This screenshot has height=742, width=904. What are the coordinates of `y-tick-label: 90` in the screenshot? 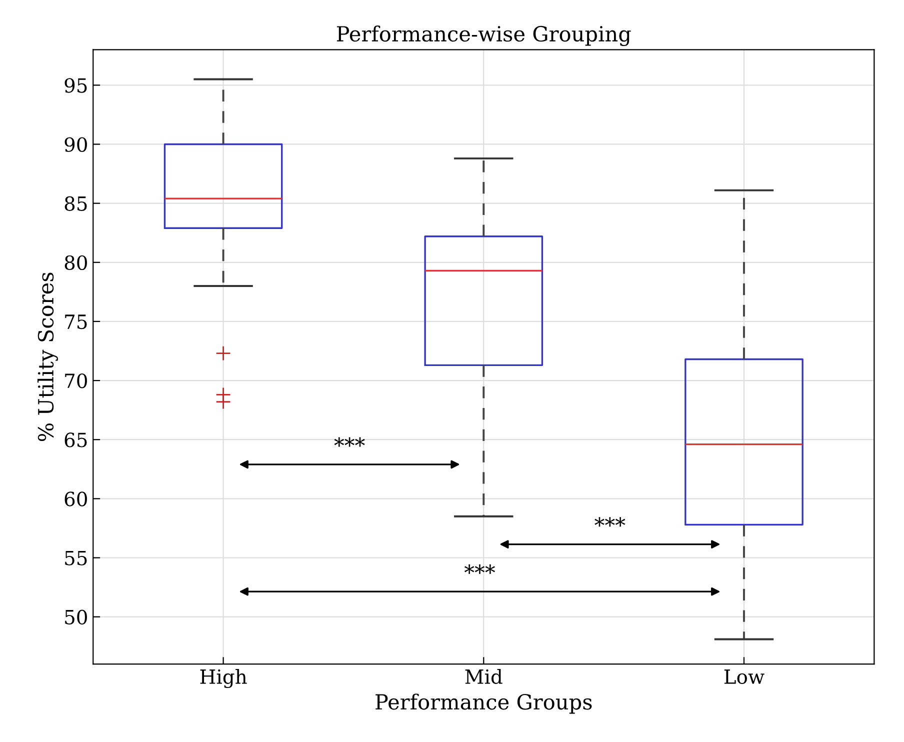 It's located at (75, 144).